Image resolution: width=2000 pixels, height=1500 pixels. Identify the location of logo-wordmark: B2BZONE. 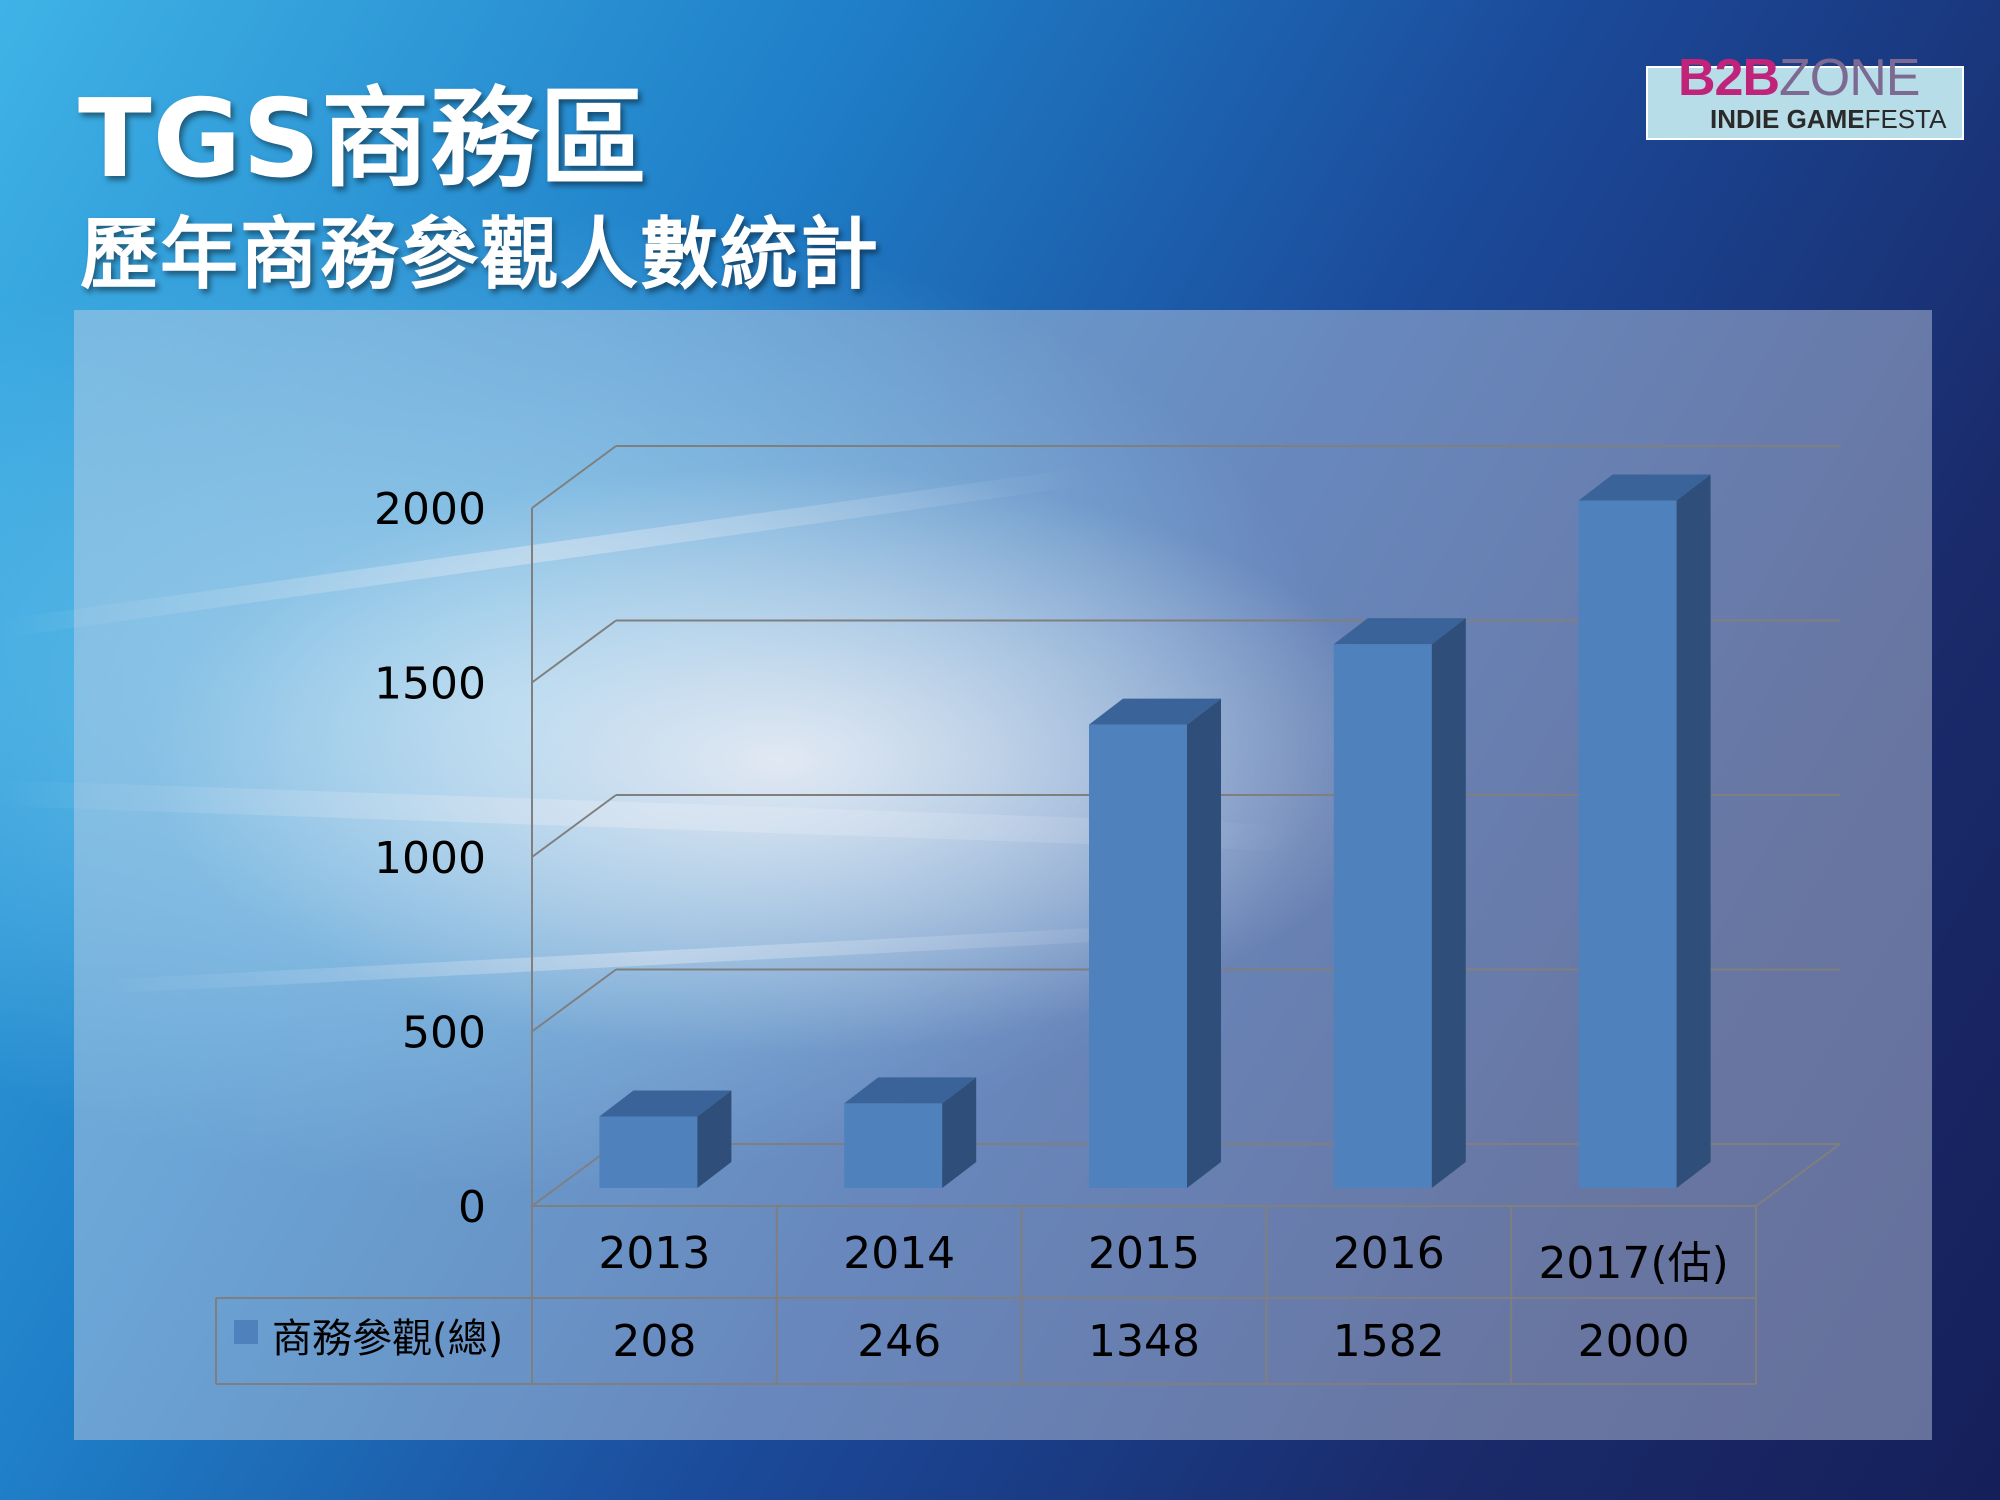
(1799, 78).